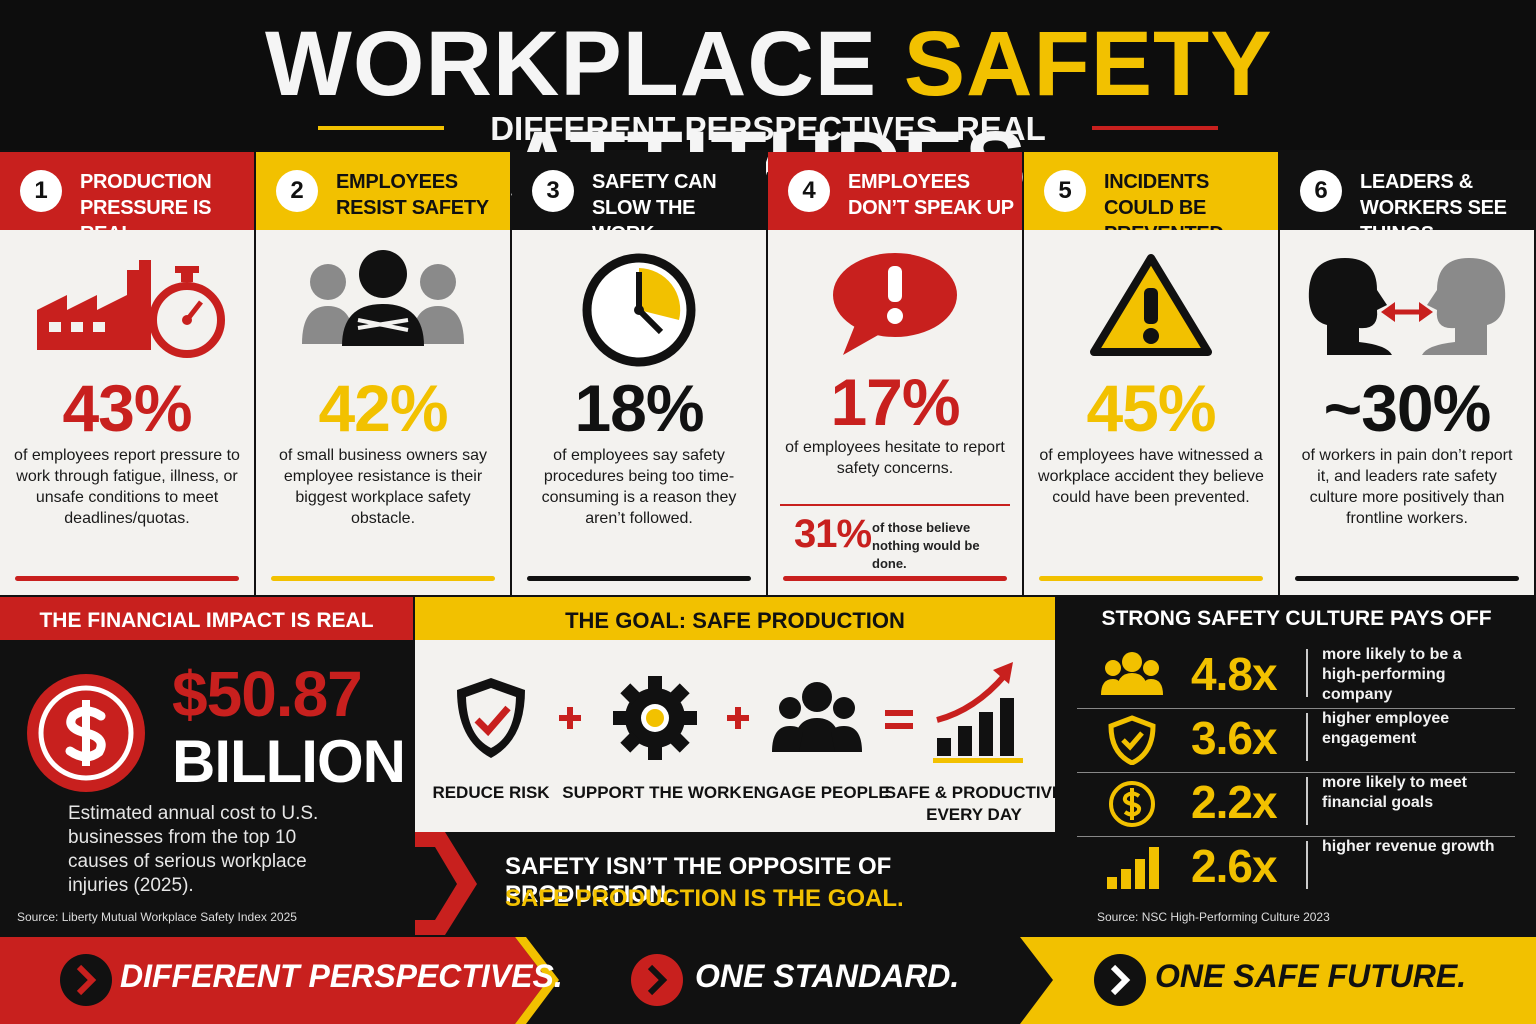  I want to click on footer-bands, so click(768, 980).